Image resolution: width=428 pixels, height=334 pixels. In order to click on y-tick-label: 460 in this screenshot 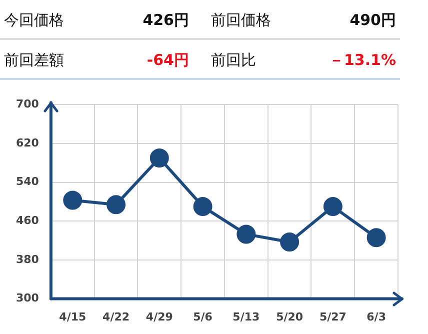, I will do `click(28, 220)`.